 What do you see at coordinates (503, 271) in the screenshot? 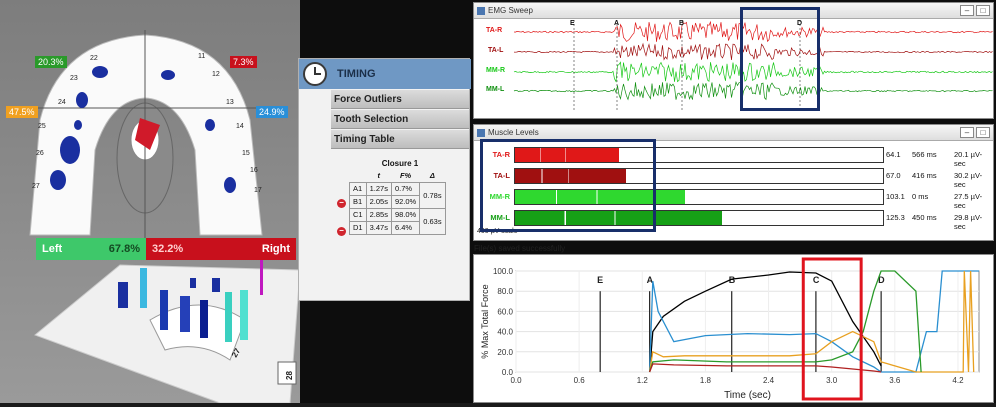
I see `y-tick-label: 100.0` at bounding box center [503, 271].